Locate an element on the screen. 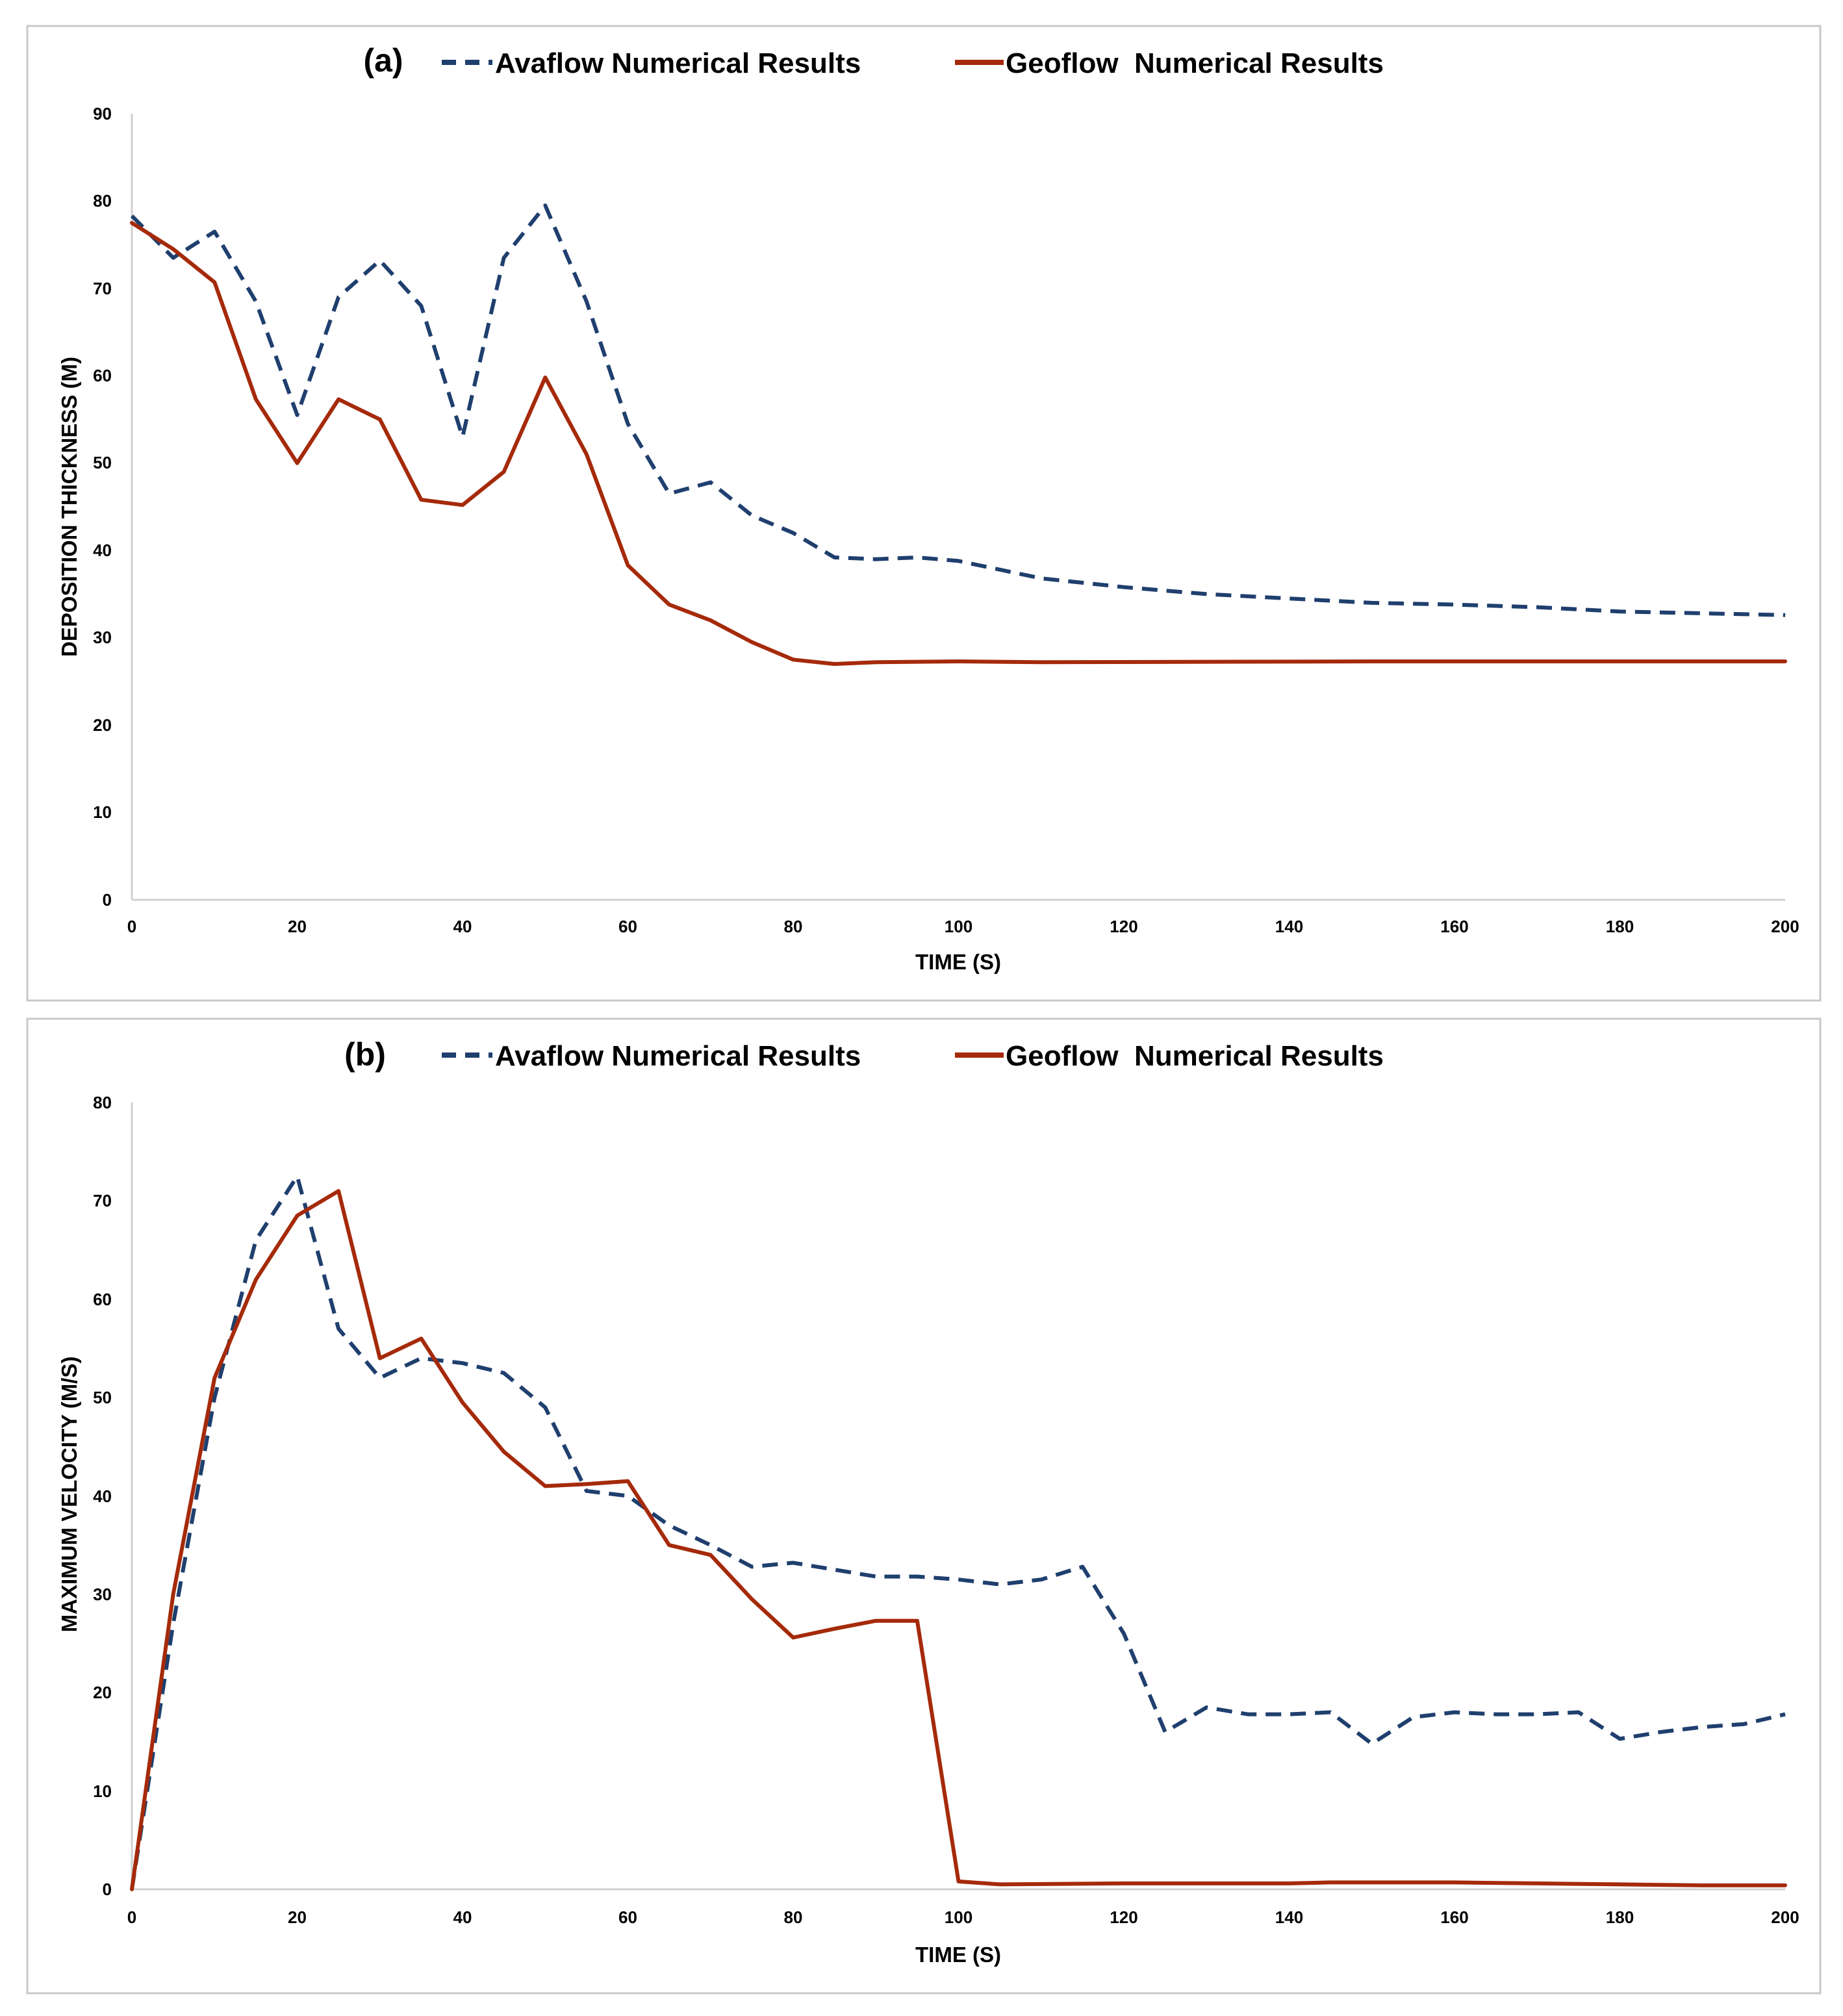  y-axis-title-b: MAXIMUM VELOCITY (M/S) is located at coordinates (69, 1495).